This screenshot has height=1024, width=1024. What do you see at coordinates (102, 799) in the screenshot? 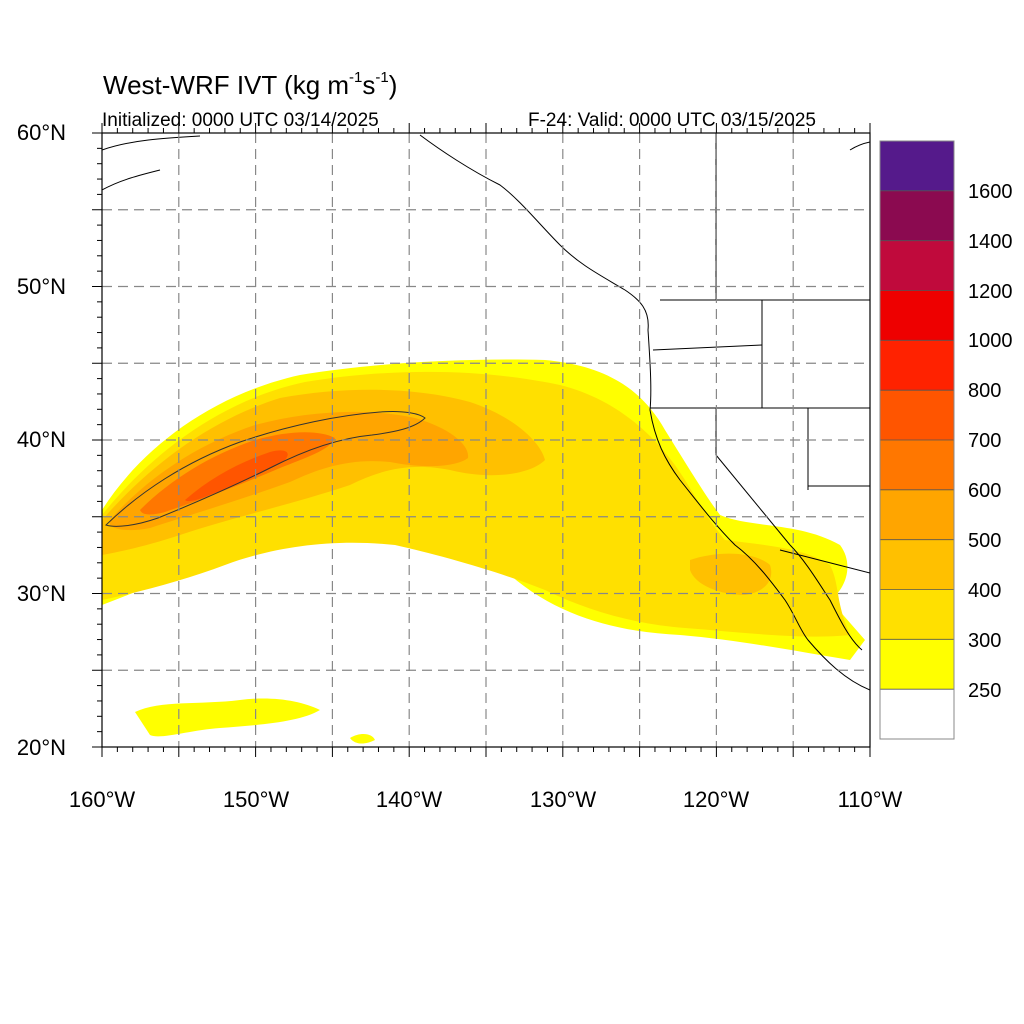
I see `lon-label-160w: 160°W` at bounding box center [102, 799].